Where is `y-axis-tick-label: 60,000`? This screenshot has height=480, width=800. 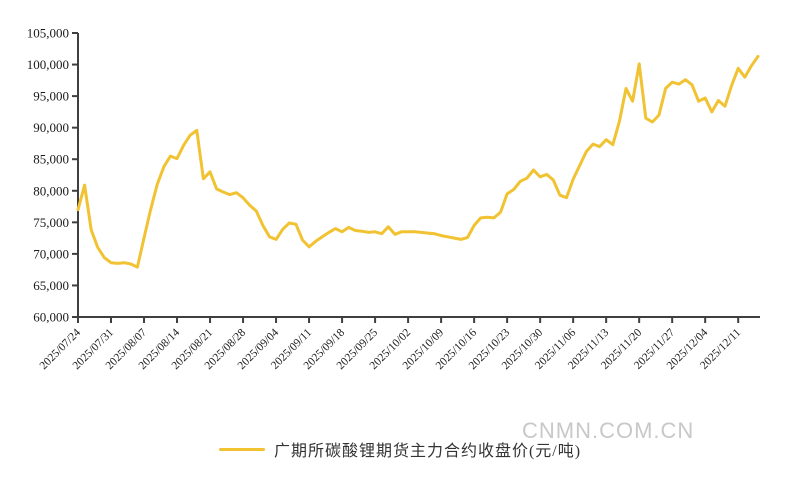 y-axis-tick-label: 60,000 is located at coordinates (51, 317).